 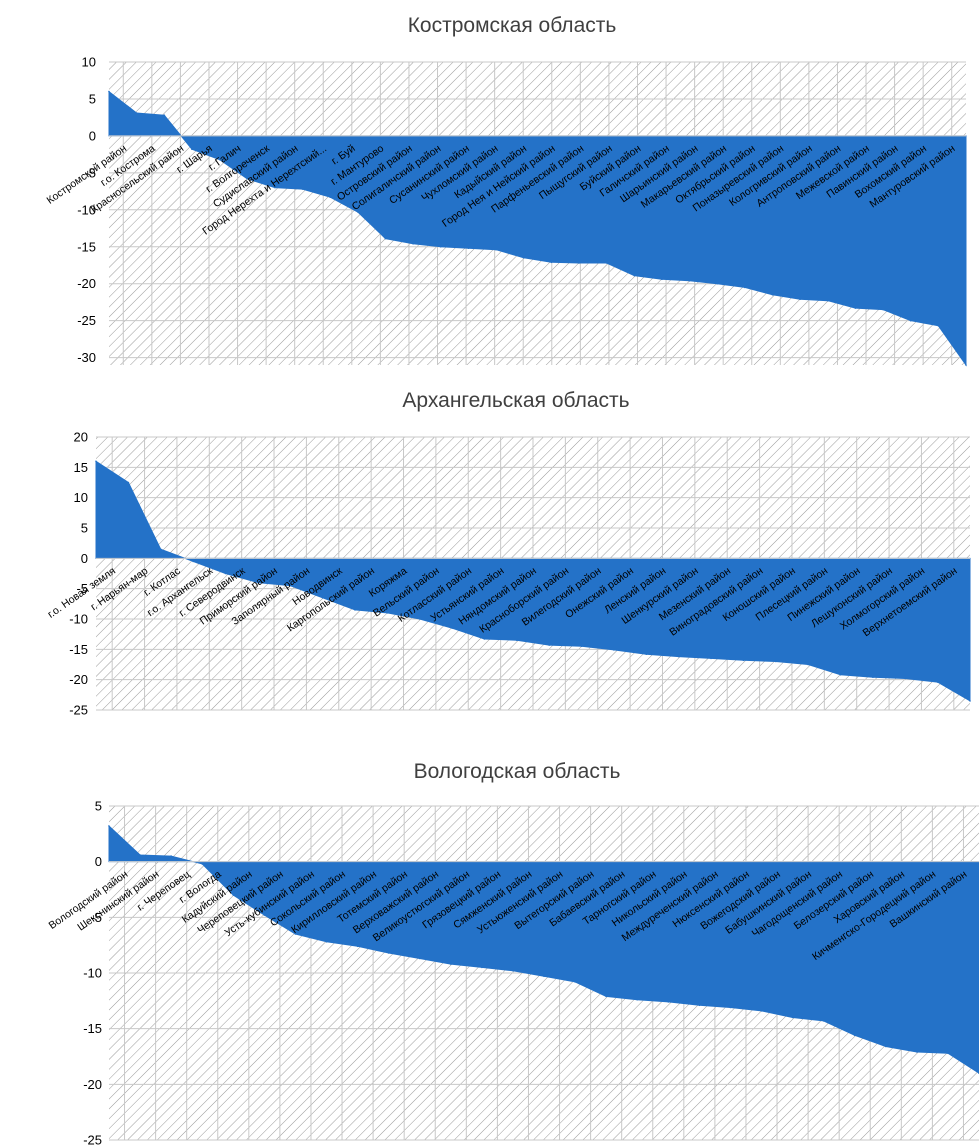 I want to click on chart-title: Архангельская область, so click(x=515, y=400).